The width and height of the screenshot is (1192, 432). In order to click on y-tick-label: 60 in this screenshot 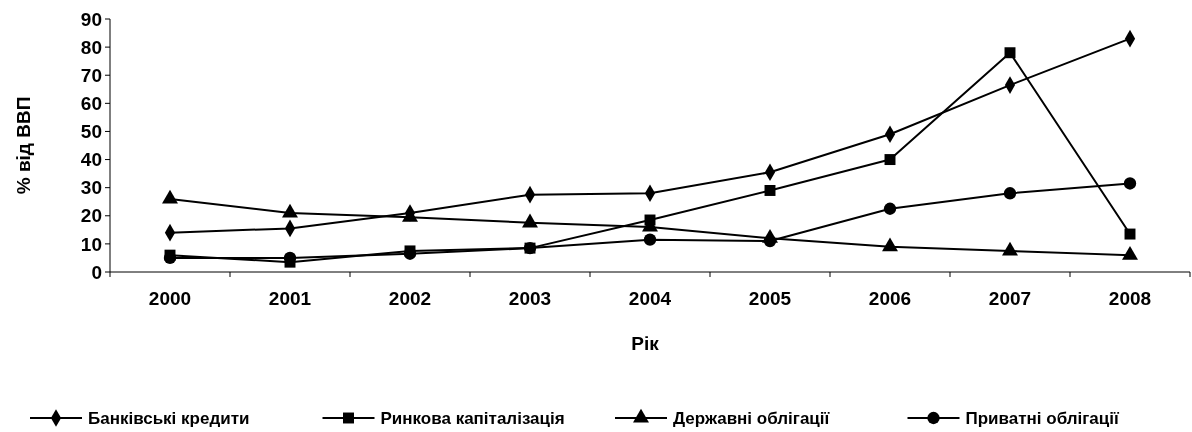, I will do `click(91, 103)`.